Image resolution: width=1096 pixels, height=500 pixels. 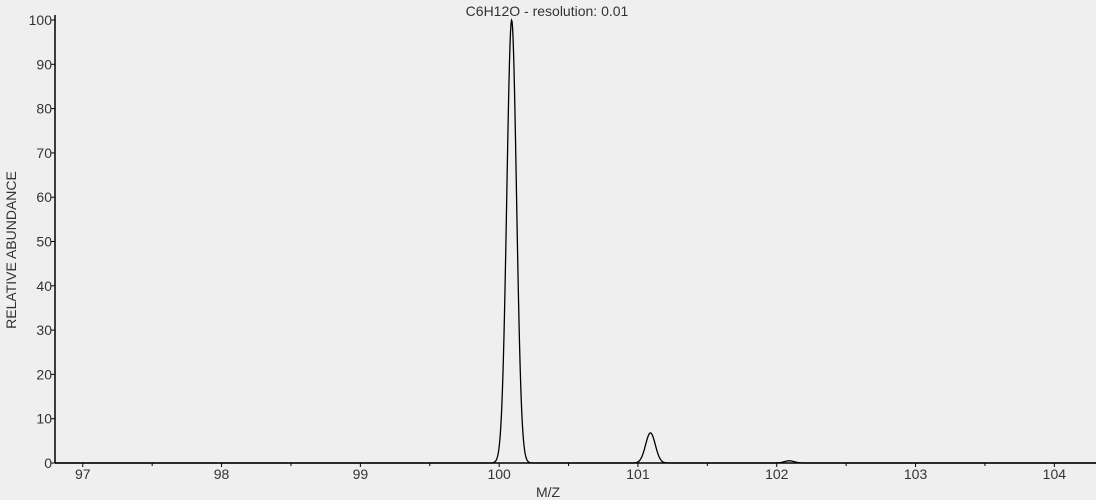 What do you see at coordinates (44, 330) in the screenshot?
I see `y-tick-label: 30` at bounding box center [44, 330].